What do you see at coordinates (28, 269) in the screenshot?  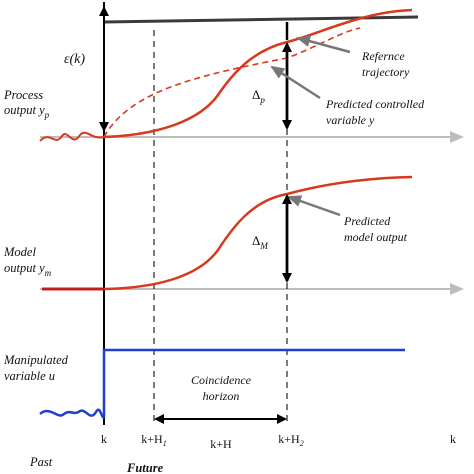 I see `model-output-label-line2: output ym` at bounding box center [28, 269].